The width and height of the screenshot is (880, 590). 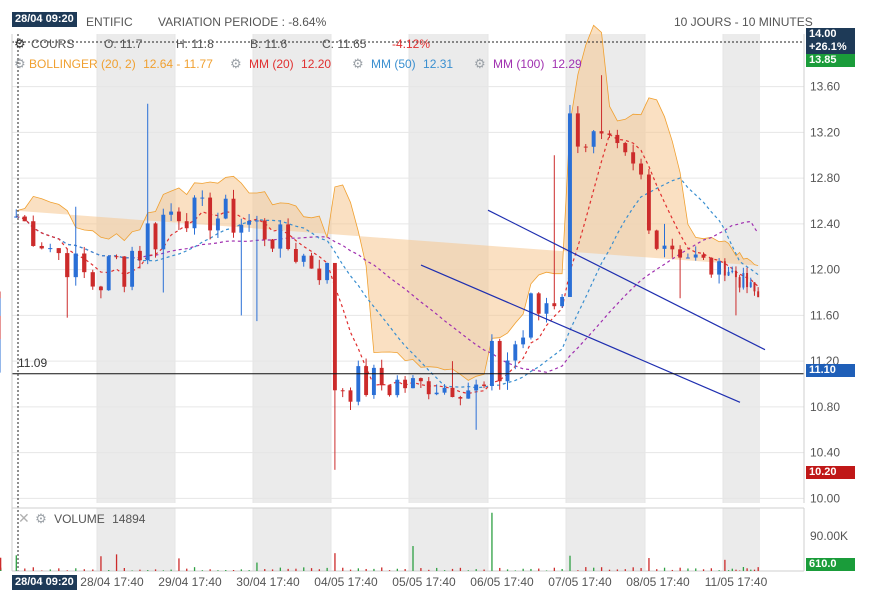 What do you see at coordinates (52, 44) in the screenshot?
I see `cours-label: COURS` at bounding box center [52, 44].